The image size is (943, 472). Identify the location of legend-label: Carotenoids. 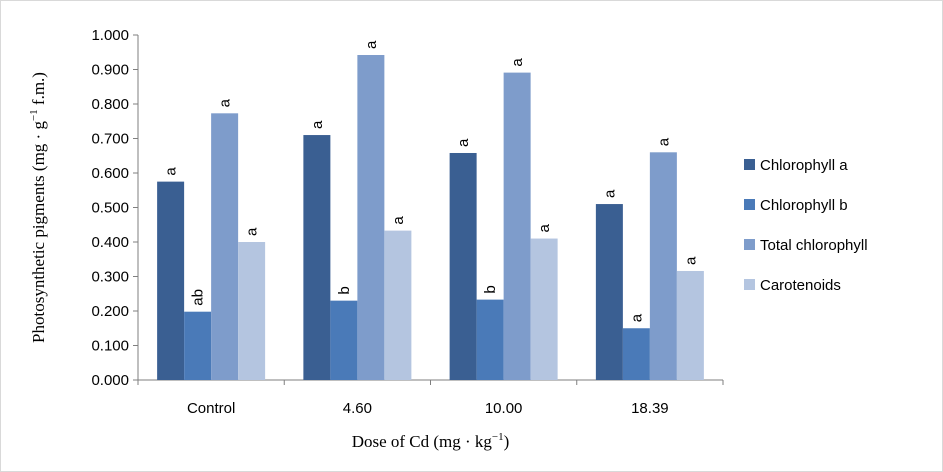
(800, 285).